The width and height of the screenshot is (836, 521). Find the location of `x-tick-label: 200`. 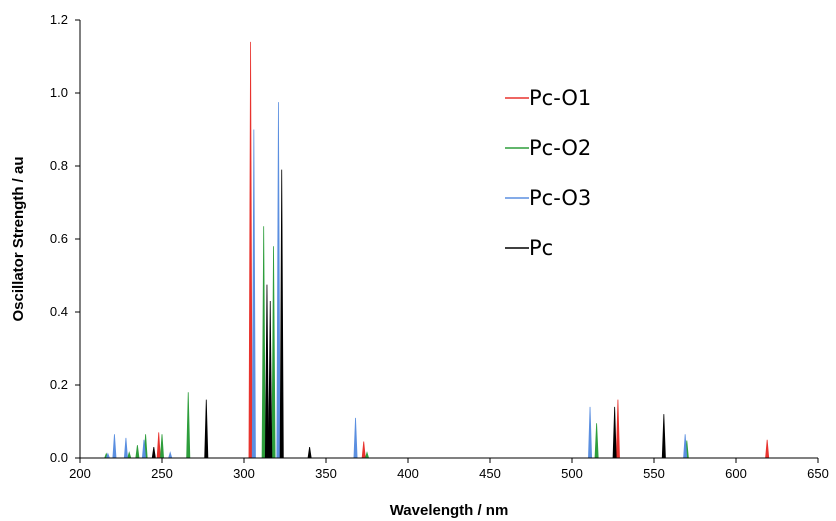

x-tick-label: 200 is located at coordinates (80, 473).